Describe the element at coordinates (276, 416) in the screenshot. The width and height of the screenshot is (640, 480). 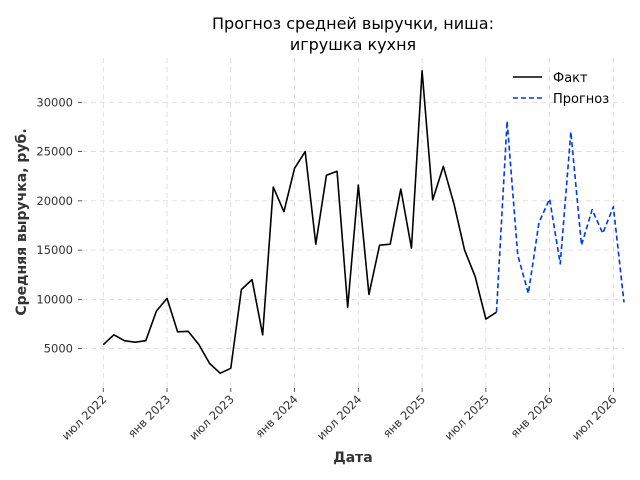
I see `x-tick-label: янв 2024` at that location.